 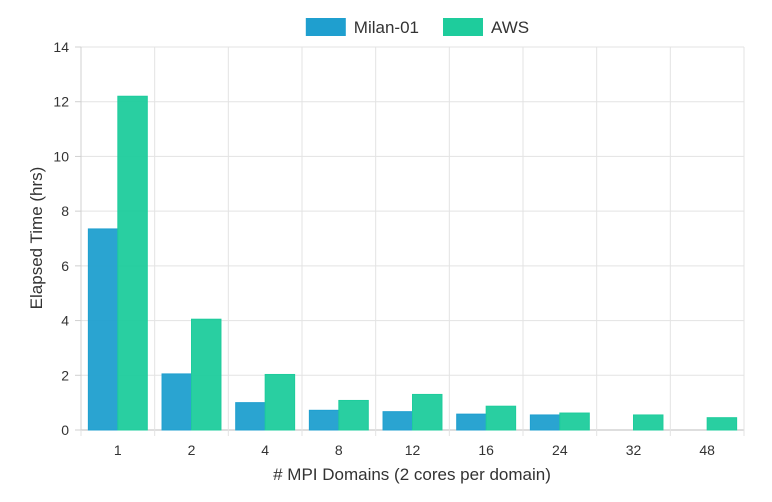 What do you see at coordinates (61, 102) in the screenshot?
I see `y-tick-label: 12` at bounding box center [61, 102].